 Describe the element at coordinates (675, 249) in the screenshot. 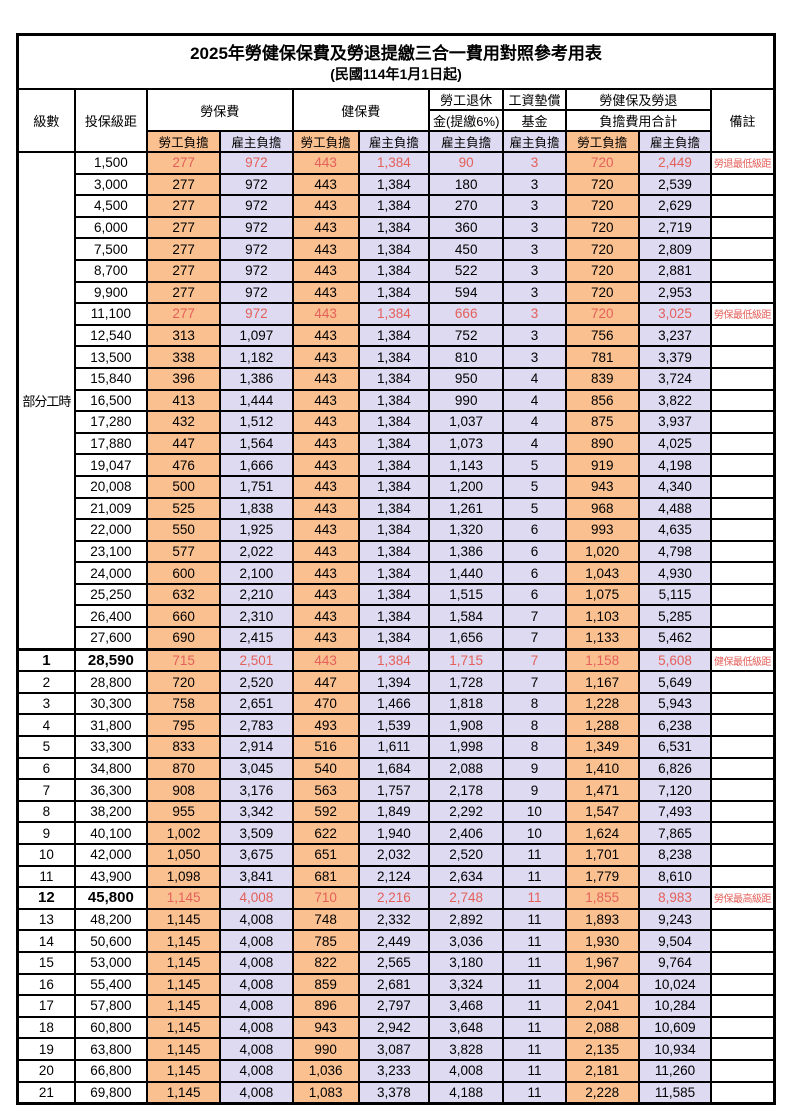

I see `cell-total-employer: 2,809` at that location.